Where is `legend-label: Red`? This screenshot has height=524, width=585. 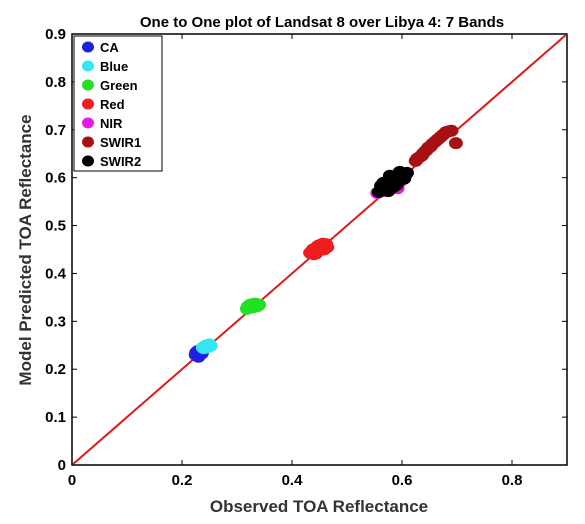
legend-label: Red is located at coordinates (112, 104).